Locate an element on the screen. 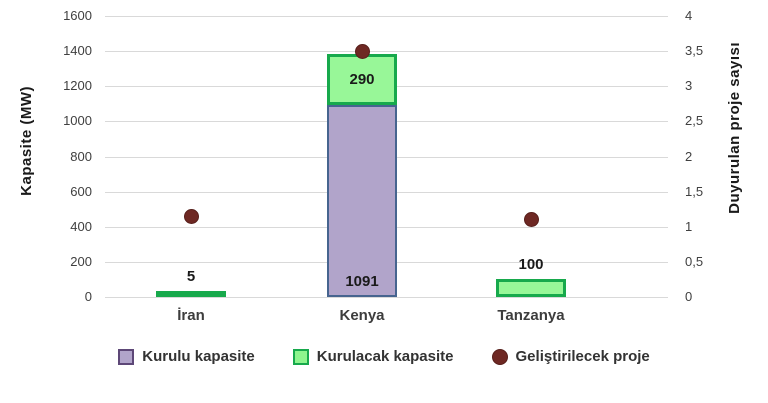 The image size is (768, 403). bar-value-label: 5 is located at coordinates (191, 276).